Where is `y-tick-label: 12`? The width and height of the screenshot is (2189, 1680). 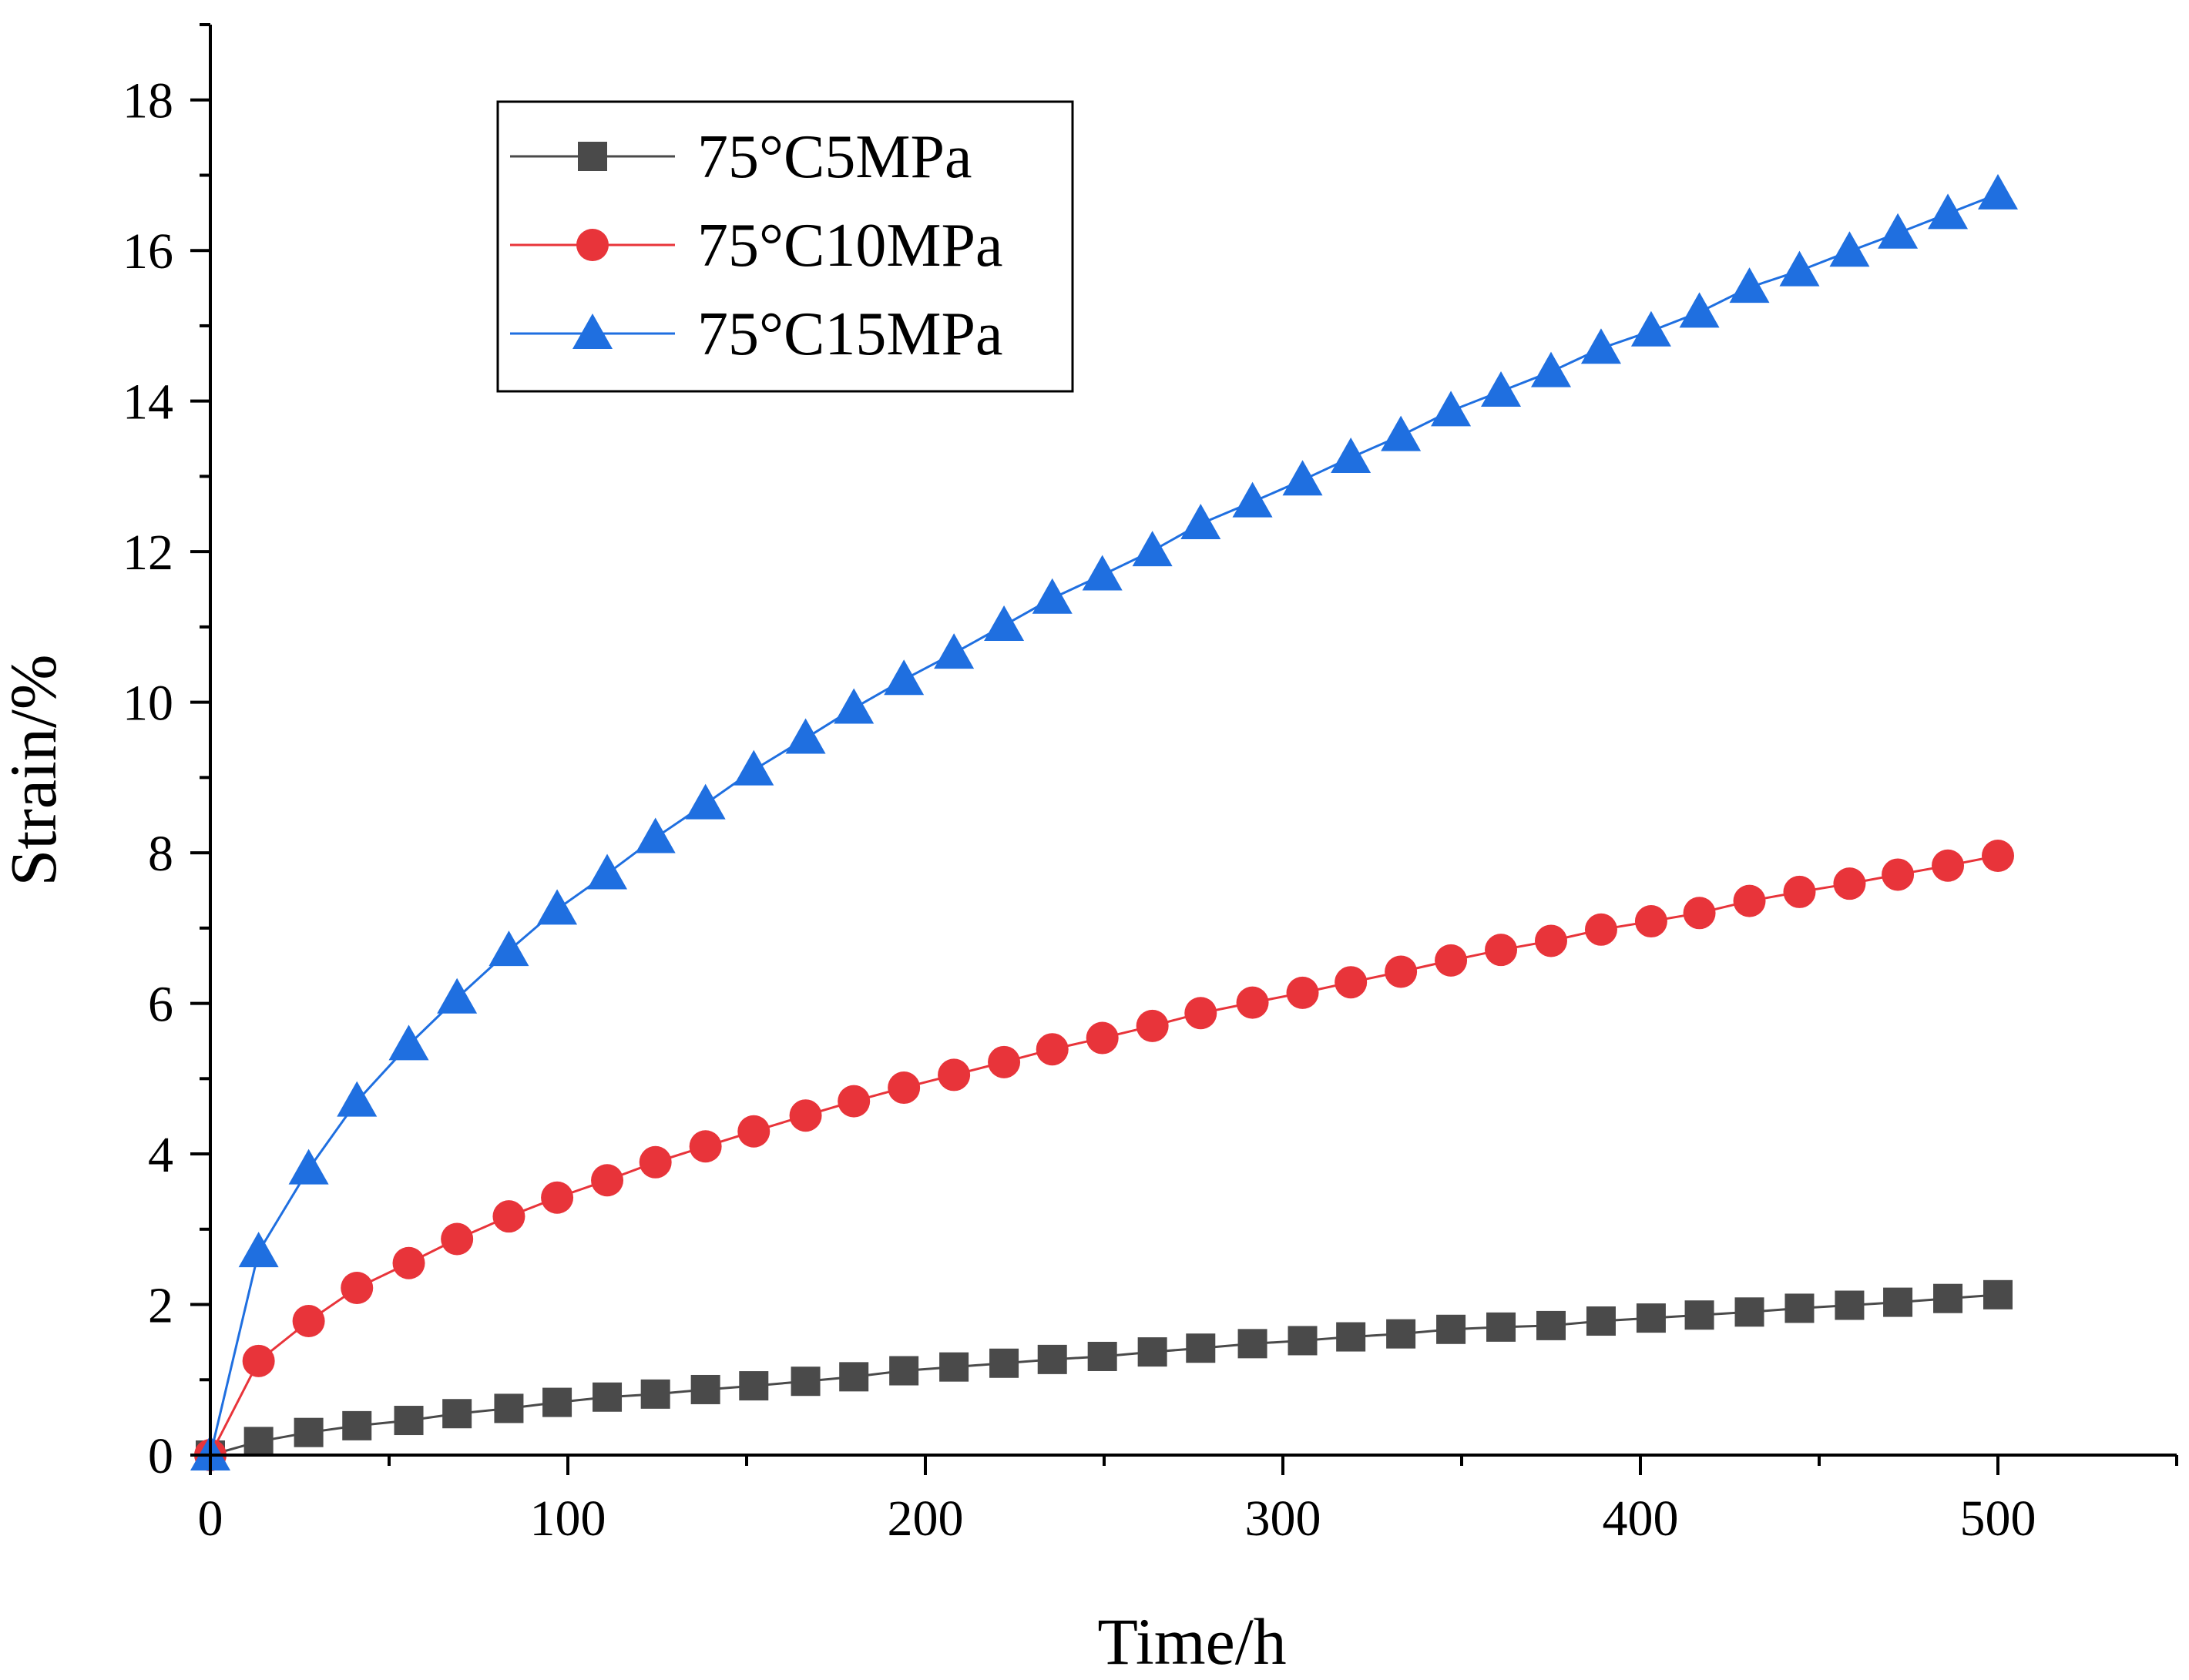
y-tick-label: 12 is located at coordinates (148, 553).